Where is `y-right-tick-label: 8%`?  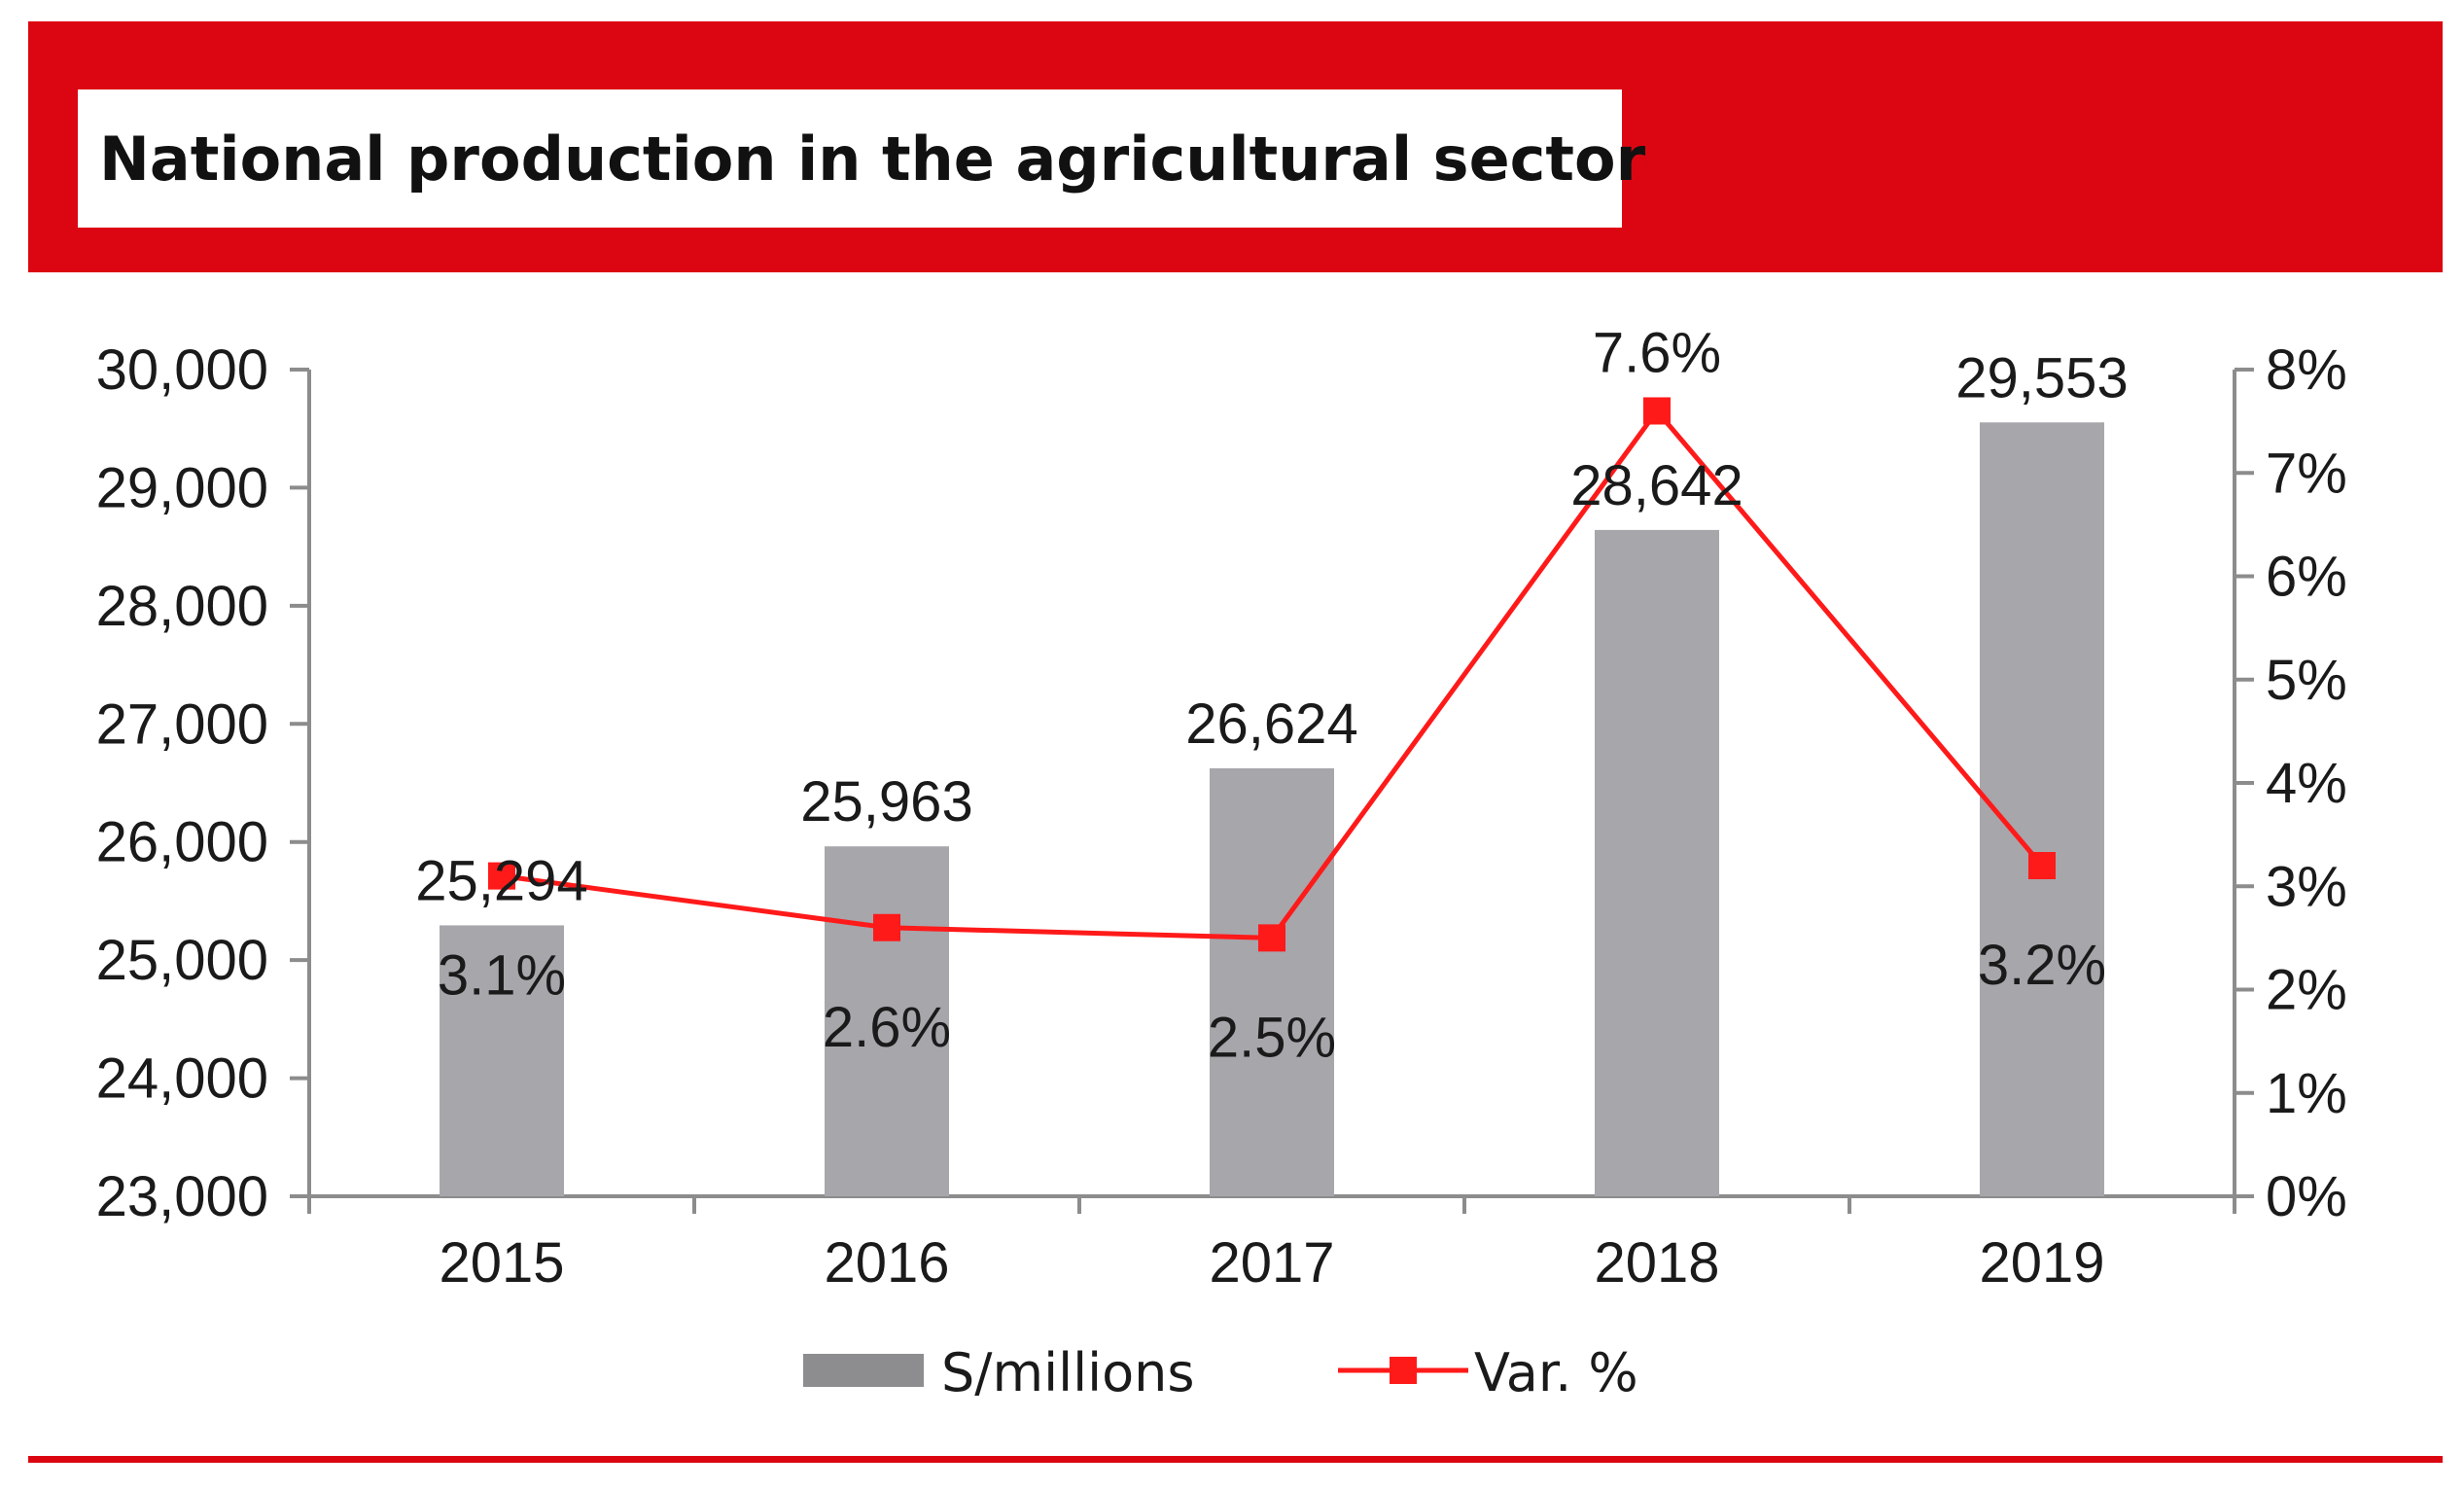
y-right-tick-label: 8% is located at coordinates (2306, 370).